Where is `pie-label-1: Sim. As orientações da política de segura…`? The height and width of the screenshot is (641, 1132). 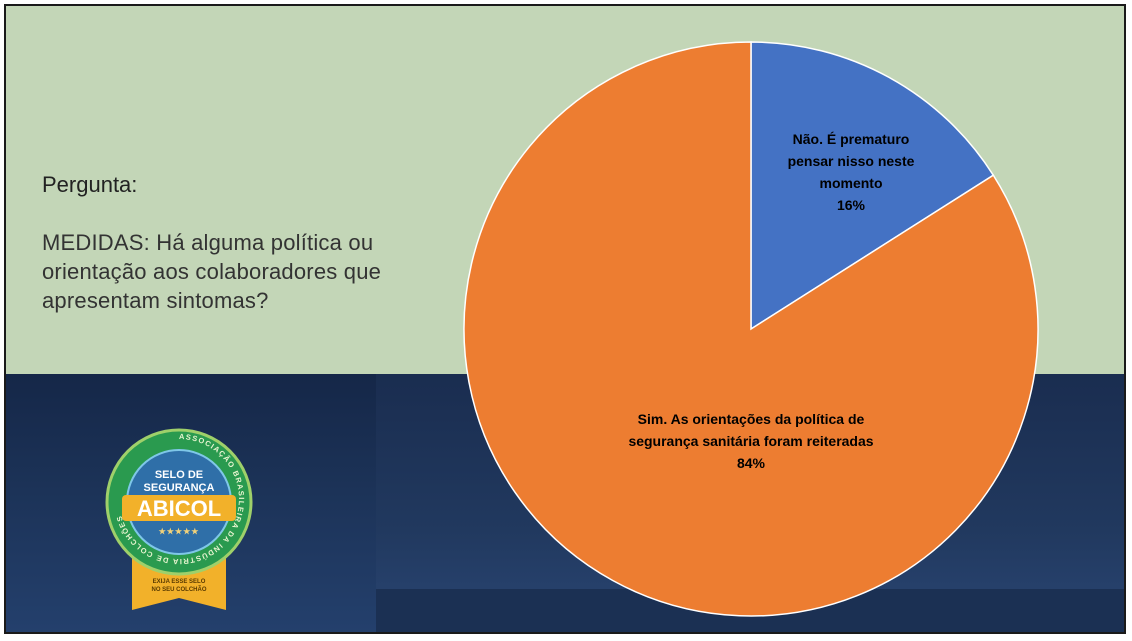
pie-label-1: Sim. As orientações da política de segura… is located at coordinates (750, 441).